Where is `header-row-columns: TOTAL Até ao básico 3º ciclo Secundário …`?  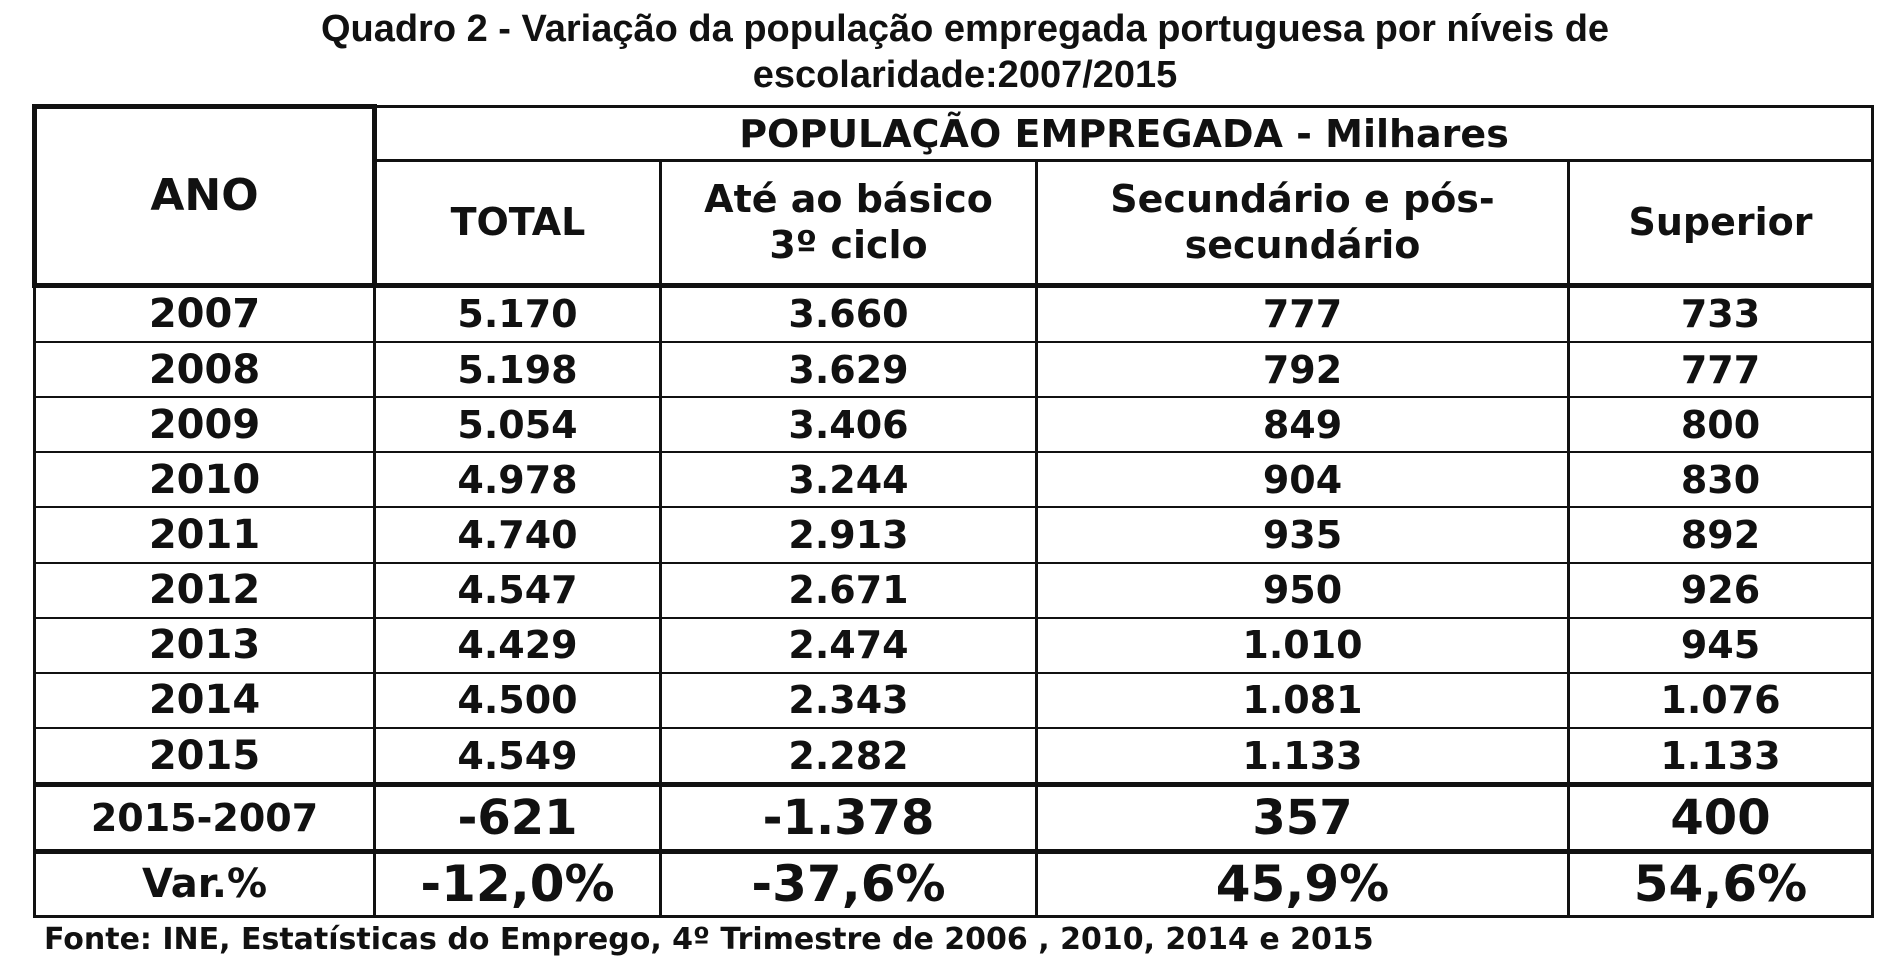
header-row-columns: TOTAL Até ao básico 3º ciclo Secundário … is located at coordinates (955, 223).